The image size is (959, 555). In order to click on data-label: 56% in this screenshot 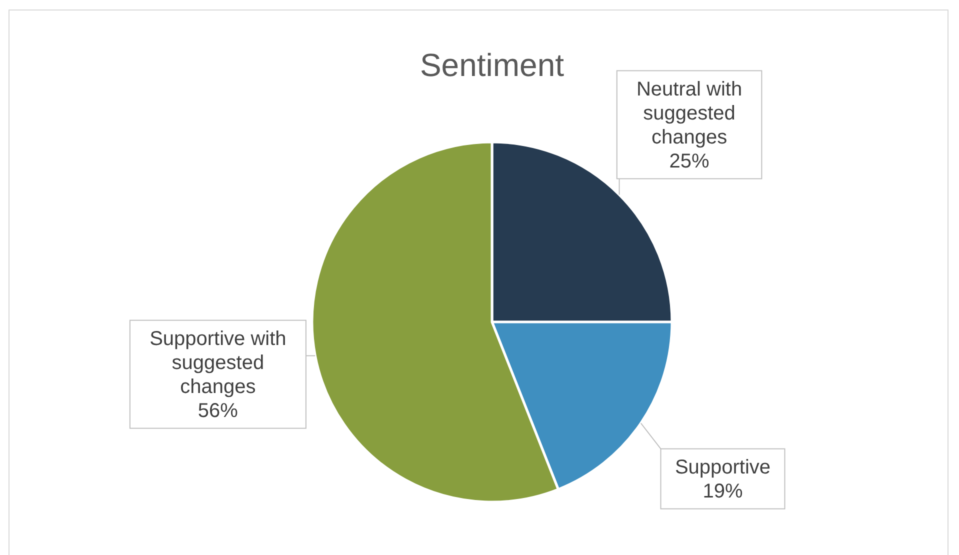, I will do `click(218, 411)`.